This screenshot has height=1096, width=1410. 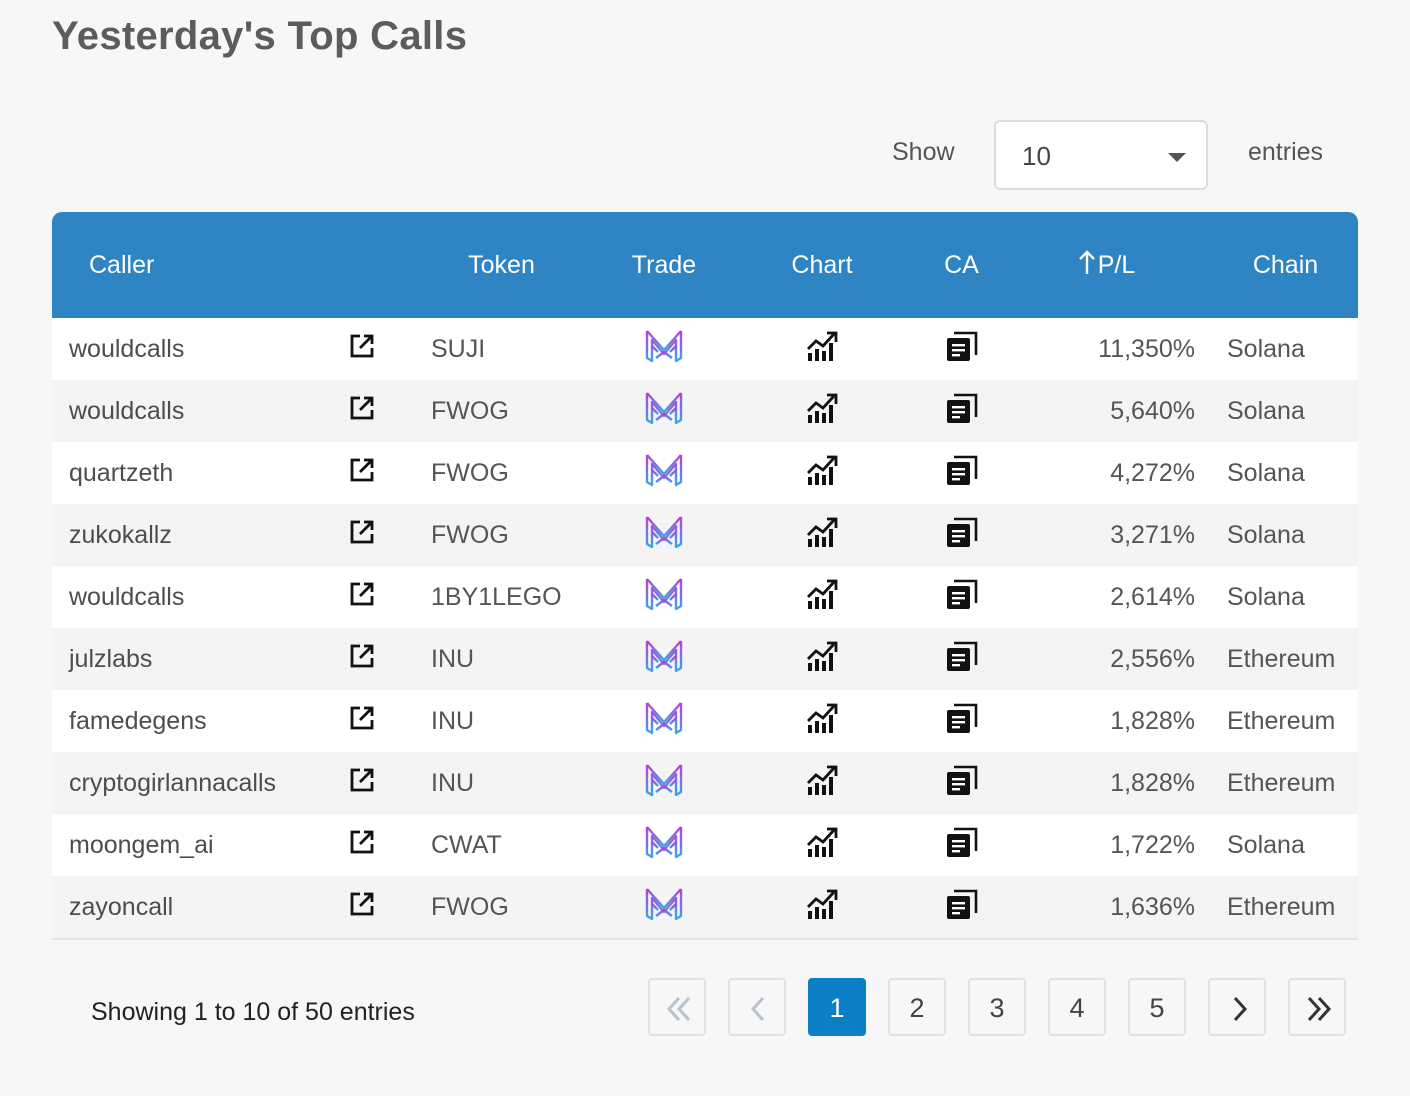 What do you see at coordinates (705, 535) in the screenshot?
I see `table-row: zukokallz FWOG 3,271% Solana` at bounding box center [705, 535].